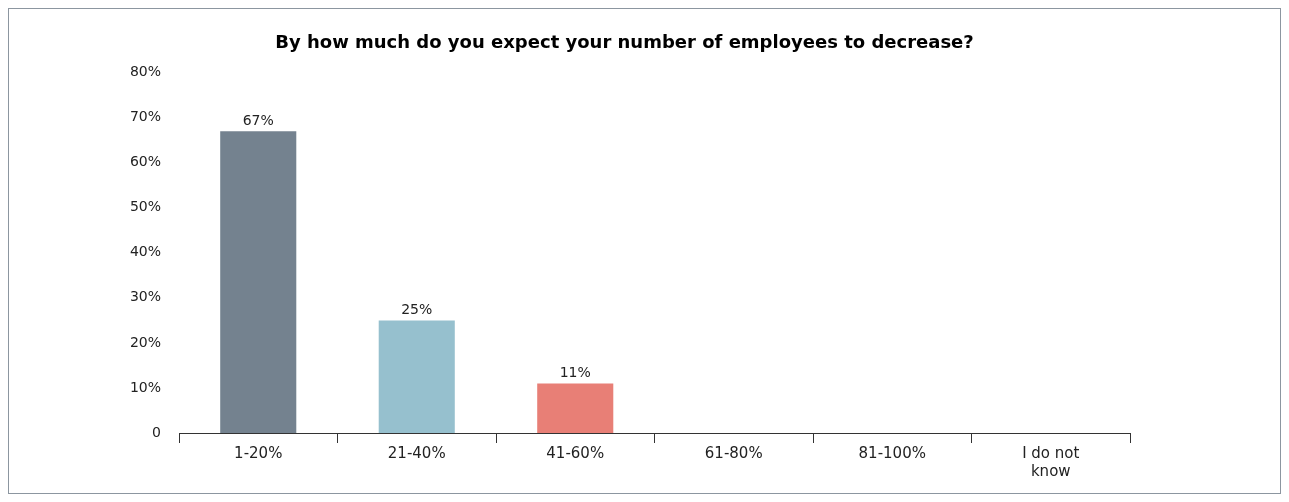 This screenshot has width=1289, height=502. I want to click on x-tick-label: 61-80%, so click(733, 452).